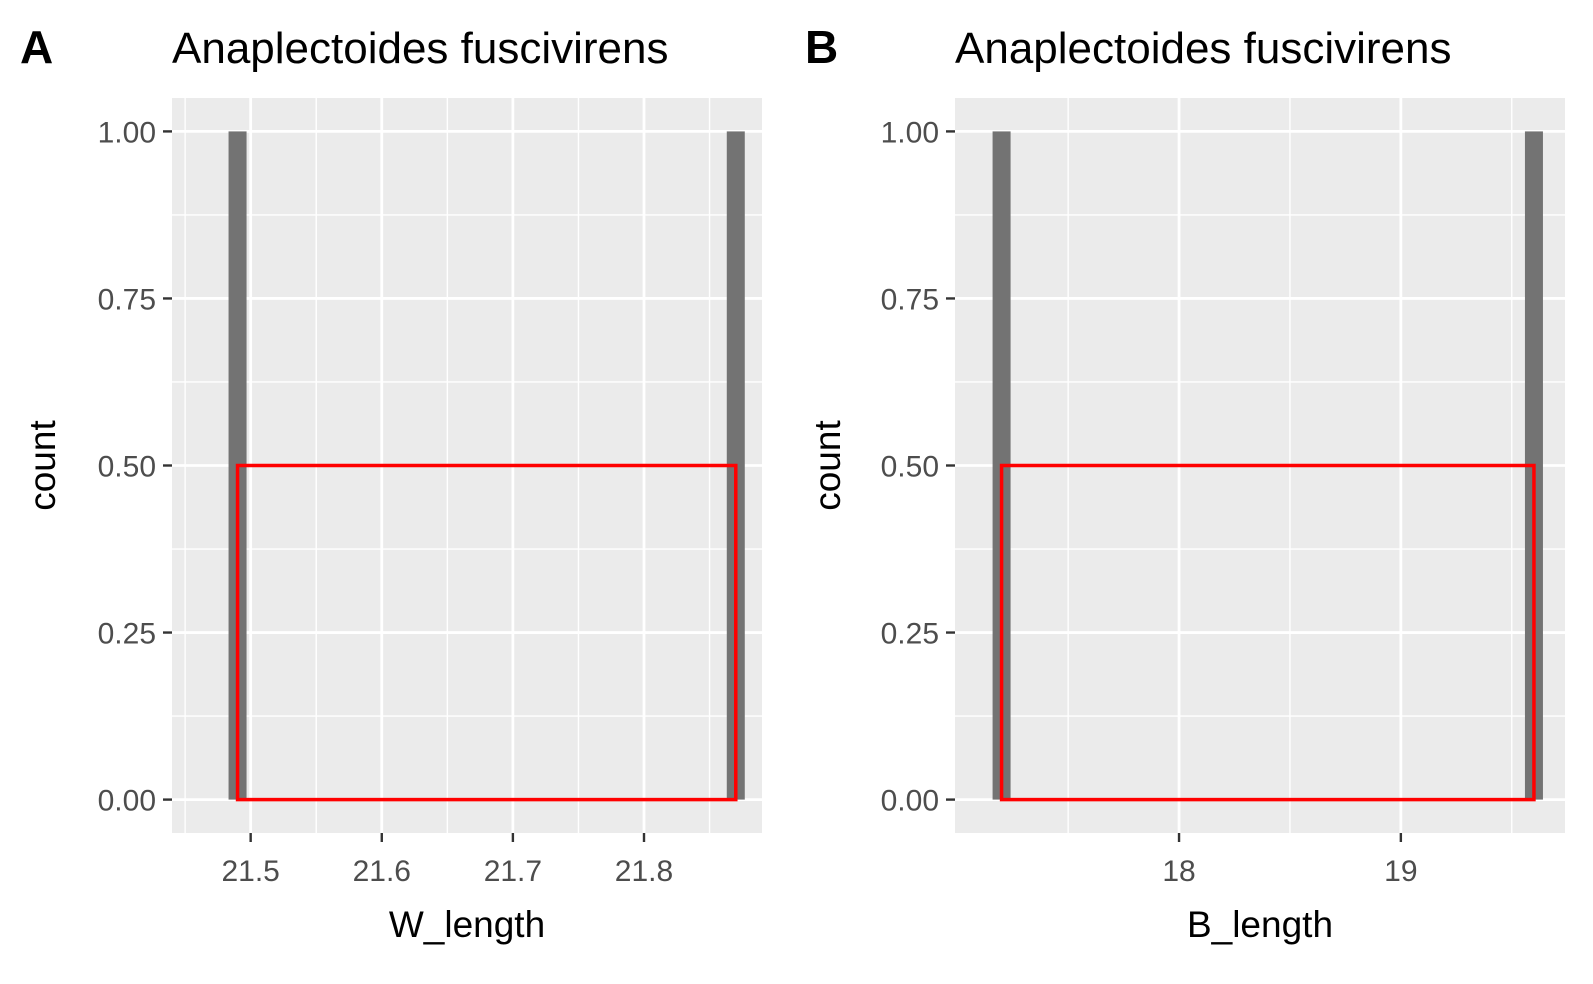  I want to click on x-tick-label: 21.8, so click(644, 871).